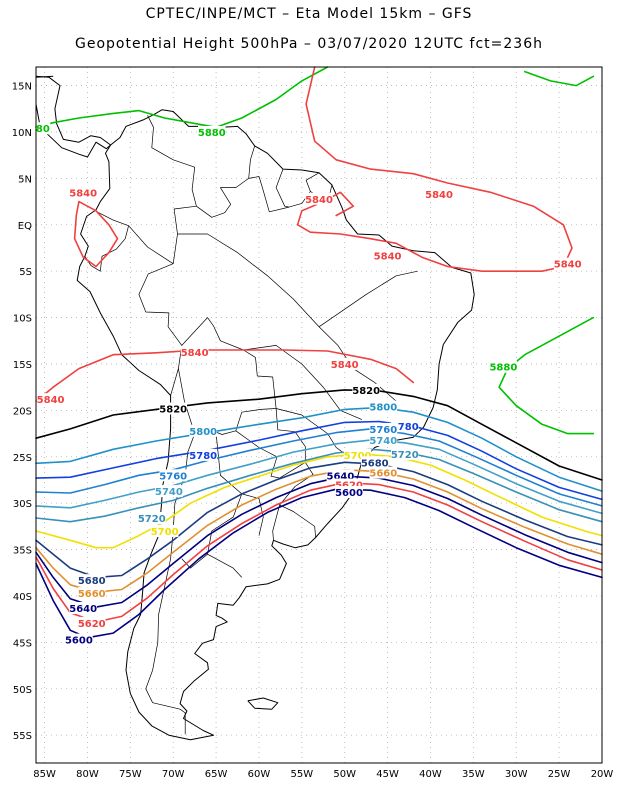  Describe the element at coordinates (387, 774) in the screenshot. I see `lon-tick-label: 45W` at that location.